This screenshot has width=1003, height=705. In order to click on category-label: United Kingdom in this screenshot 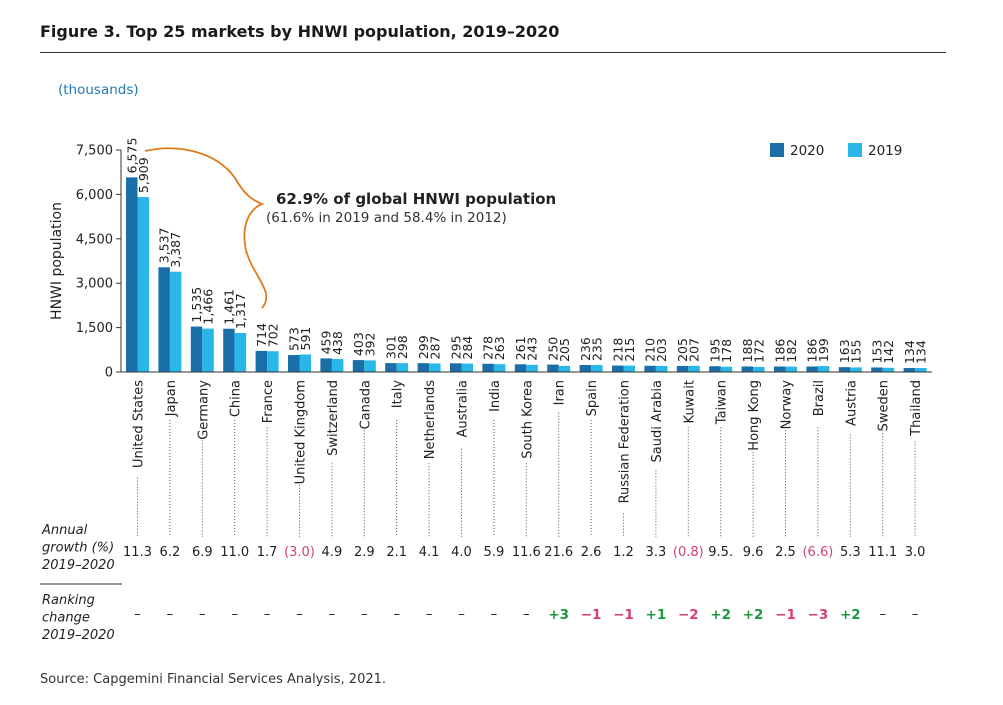, I will do `click(301, 432)`.